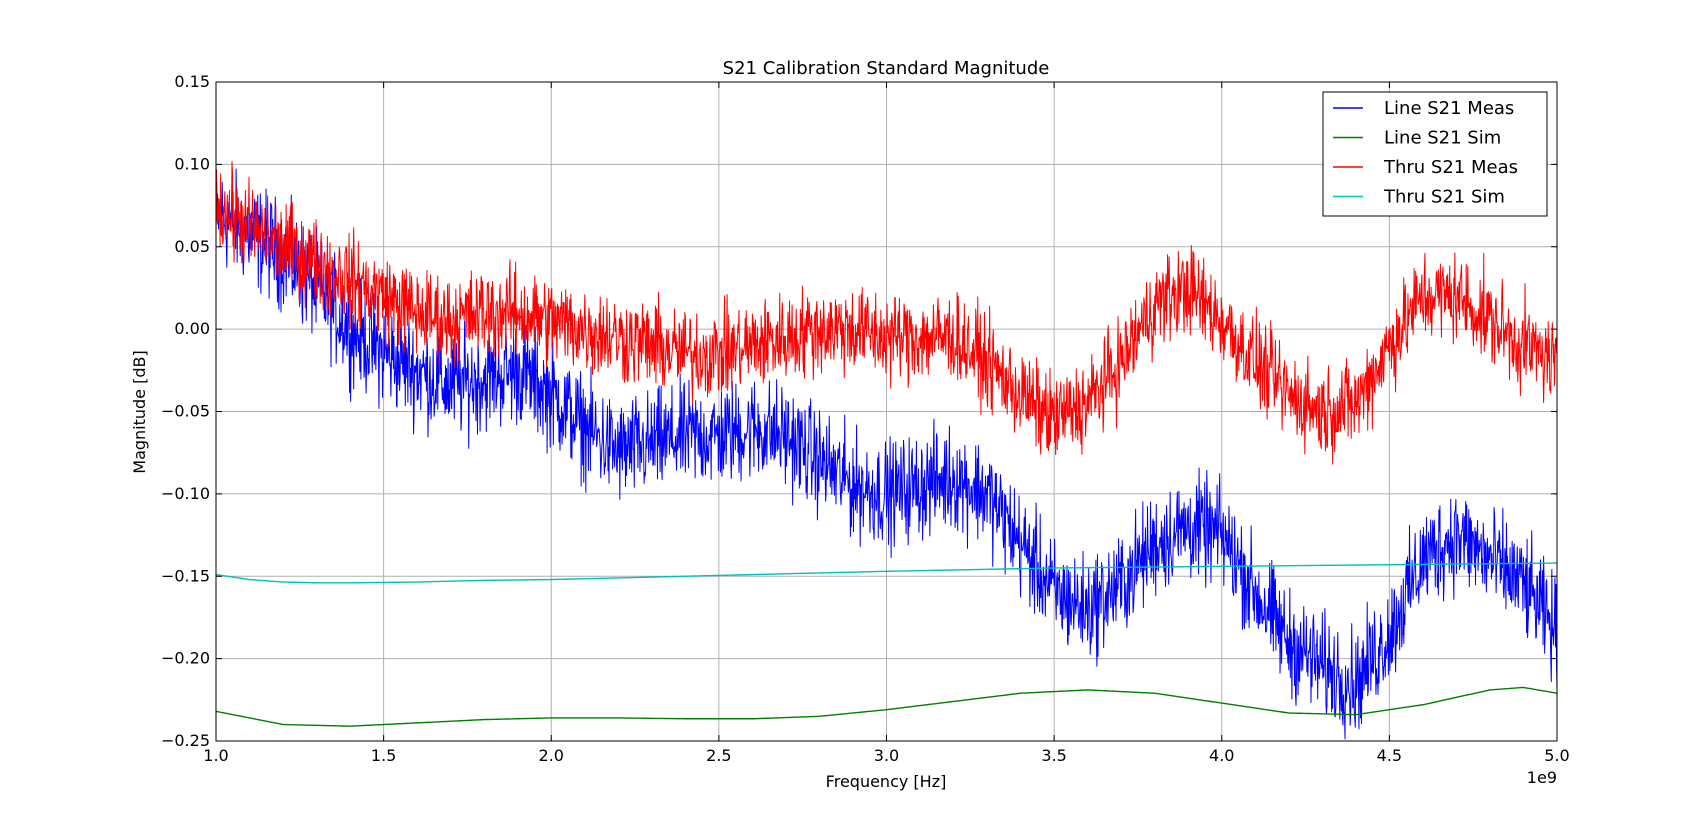 This screenshot has height=813, width=1707. I want to click on x-tick-label: 4.0, so click(1221, 755).